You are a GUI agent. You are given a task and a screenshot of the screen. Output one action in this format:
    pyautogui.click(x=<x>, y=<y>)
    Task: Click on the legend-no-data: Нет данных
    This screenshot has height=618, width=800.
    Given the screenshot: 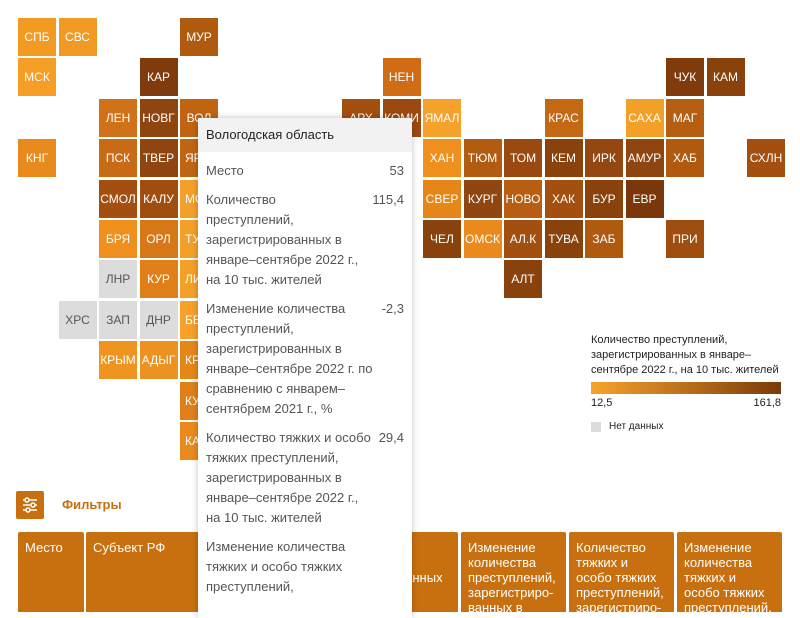 What is the action you would take?
    pyautogui.click(x=691, y=426)
    